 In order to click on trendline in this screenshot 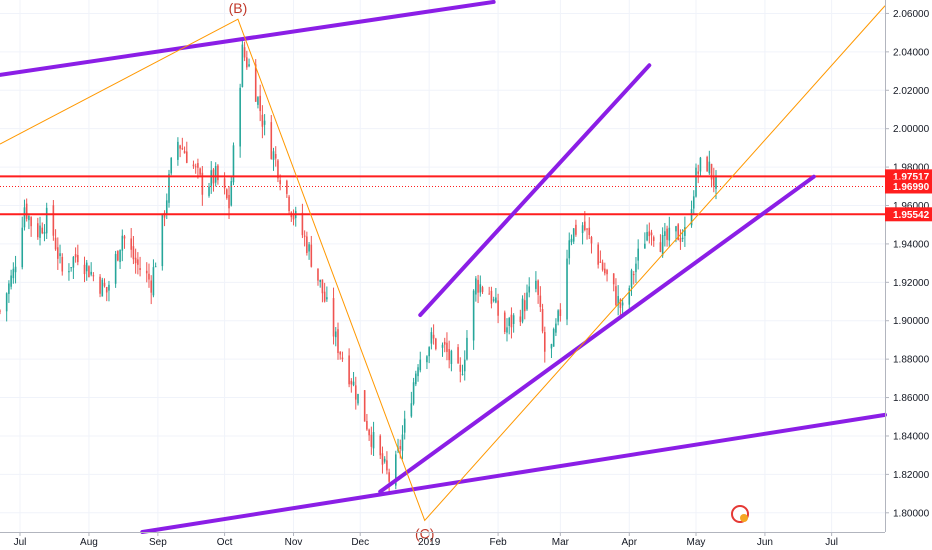, I will do `click(248, 38)`.